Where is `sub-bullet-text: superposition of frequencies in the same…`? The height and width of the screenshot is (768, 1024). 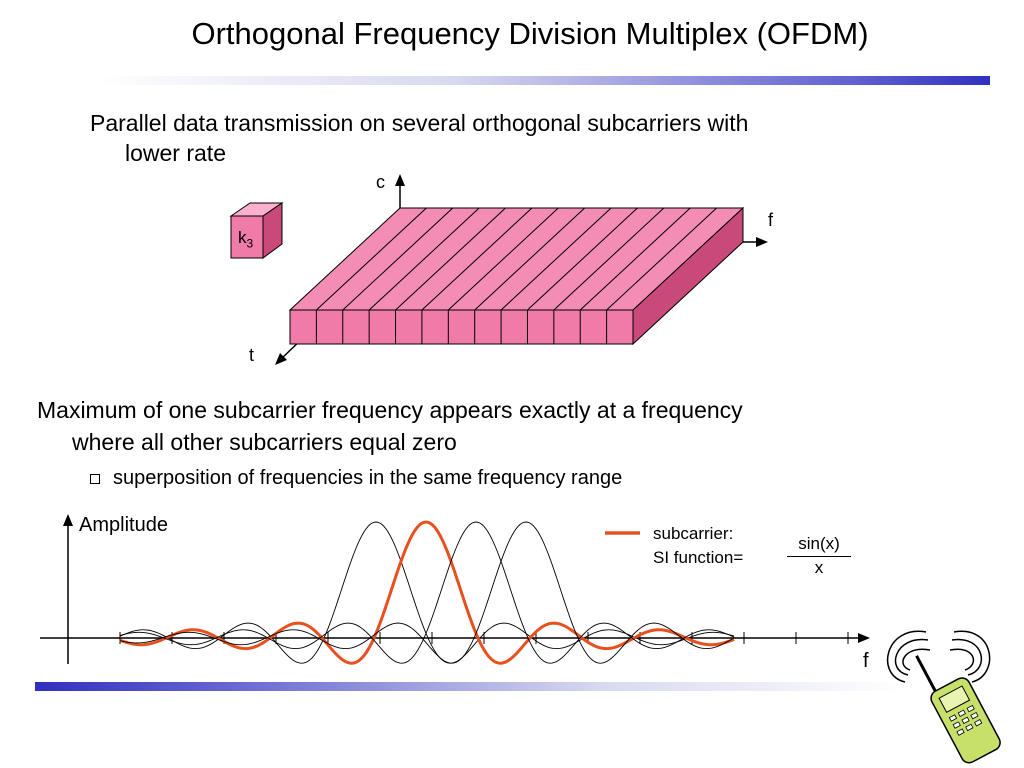
sub-bullet-text: superposition of frequencies in the same… is located at coordinates (368, 478).